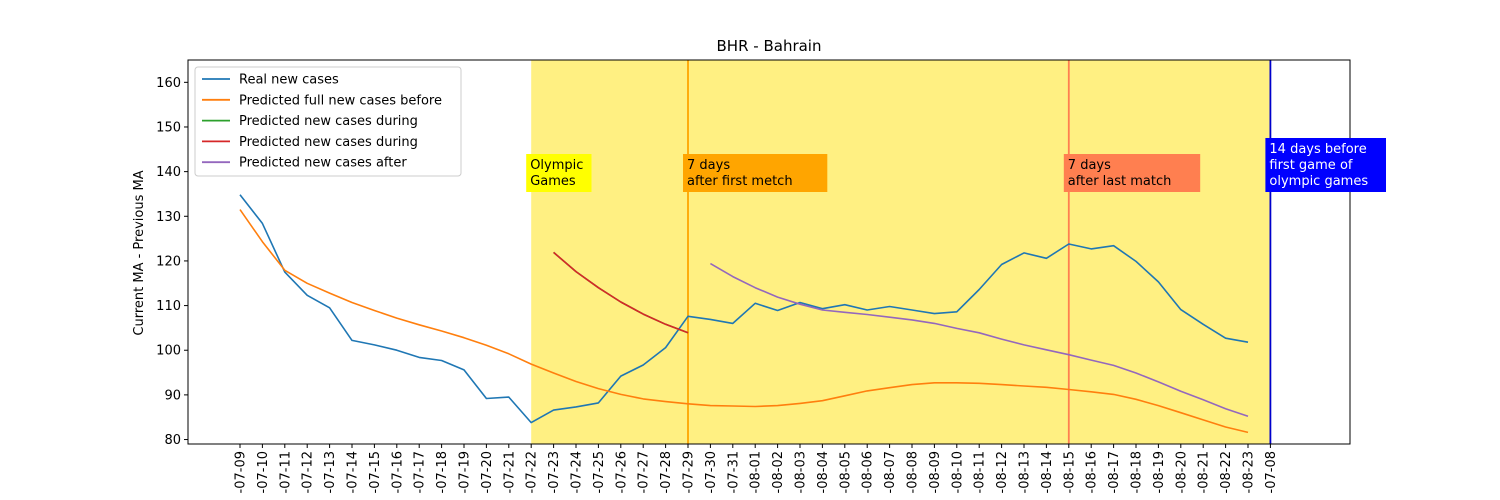 This screenshot has height=500, width=1500. Describe the element at coordinates (465, 472) in the screenshot. I see `x-tick-label: -07-19` at that location.